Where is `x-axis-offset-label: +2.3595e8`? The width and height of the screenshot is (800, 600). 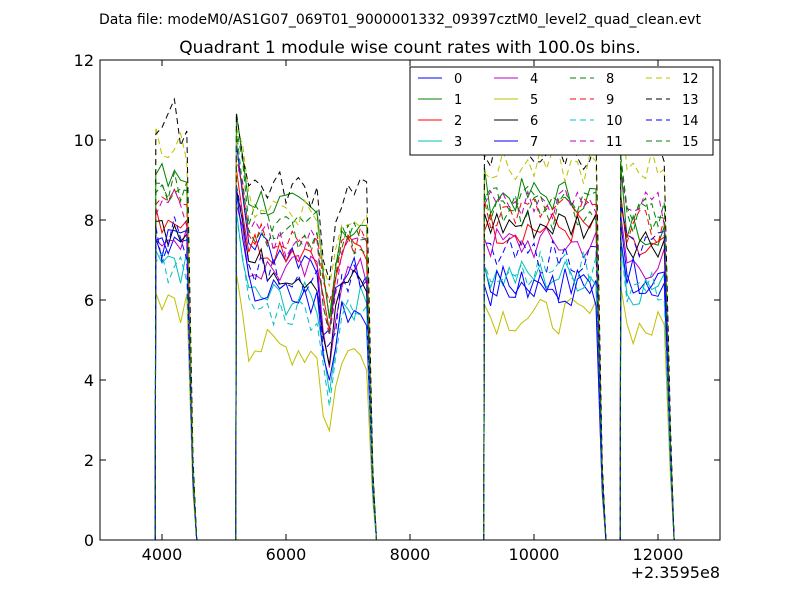
x-axis-offset-label: +2.3595e8 is located at coordinates (675, 572).